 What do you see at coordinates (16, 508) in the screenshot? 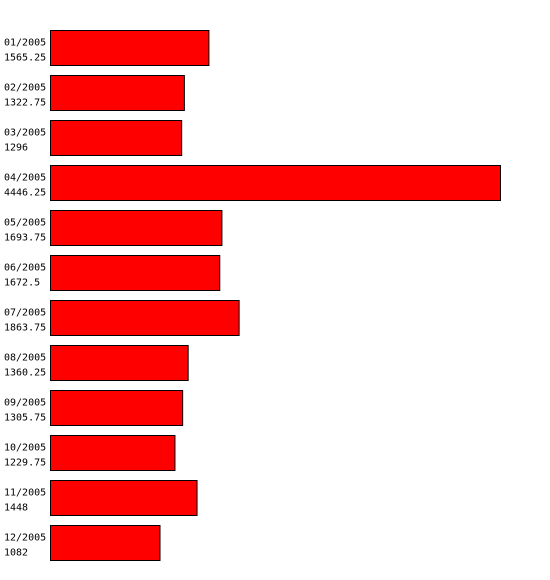
I see `value-label: 1448` at bounding box center [16, 508].